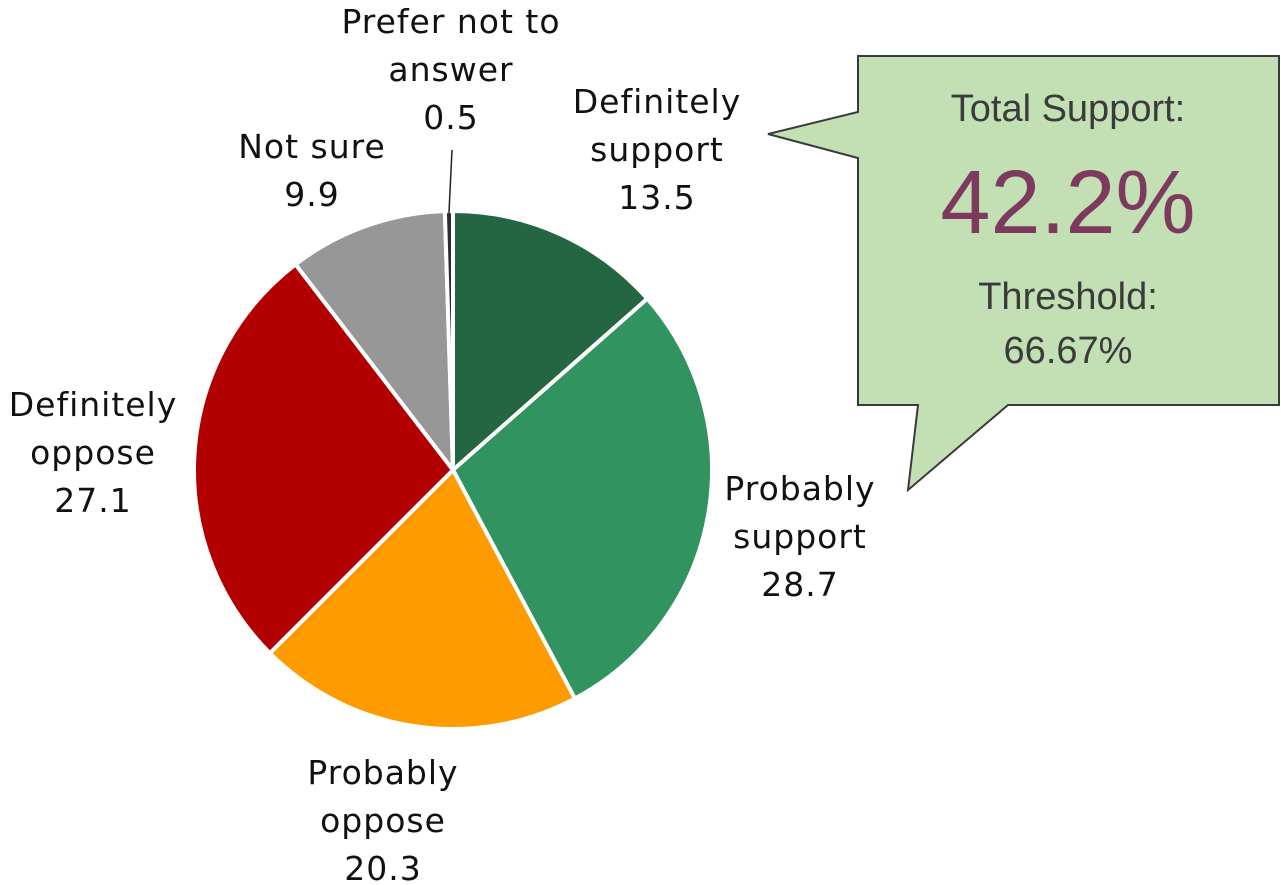  Describe the element at coordinates (1068, 109) in the screenshot. I see `callout-heading: Total Support:` at that location.